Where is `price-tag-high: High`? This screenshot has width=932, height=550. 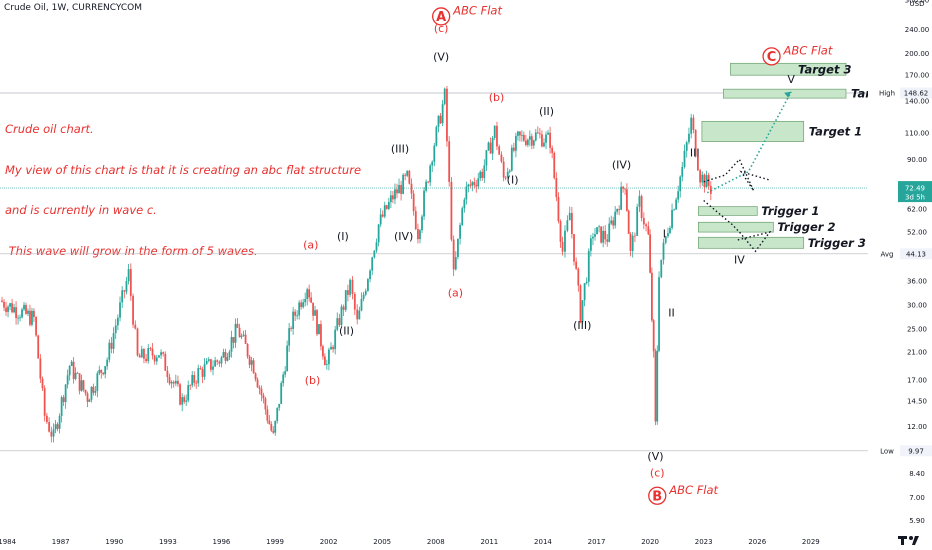
price-tag-high: High is located at coordinates (887, 94).